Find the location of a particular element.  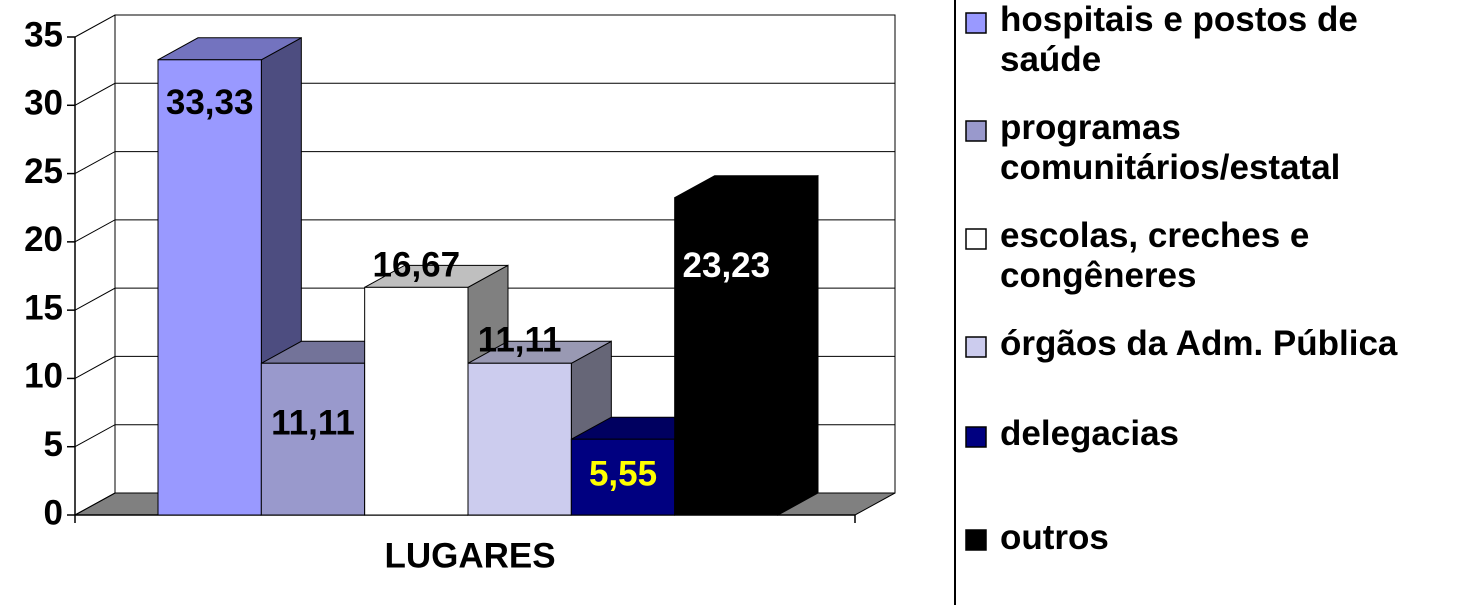

value-label: 23,23 is located at coordinates (727, 265).